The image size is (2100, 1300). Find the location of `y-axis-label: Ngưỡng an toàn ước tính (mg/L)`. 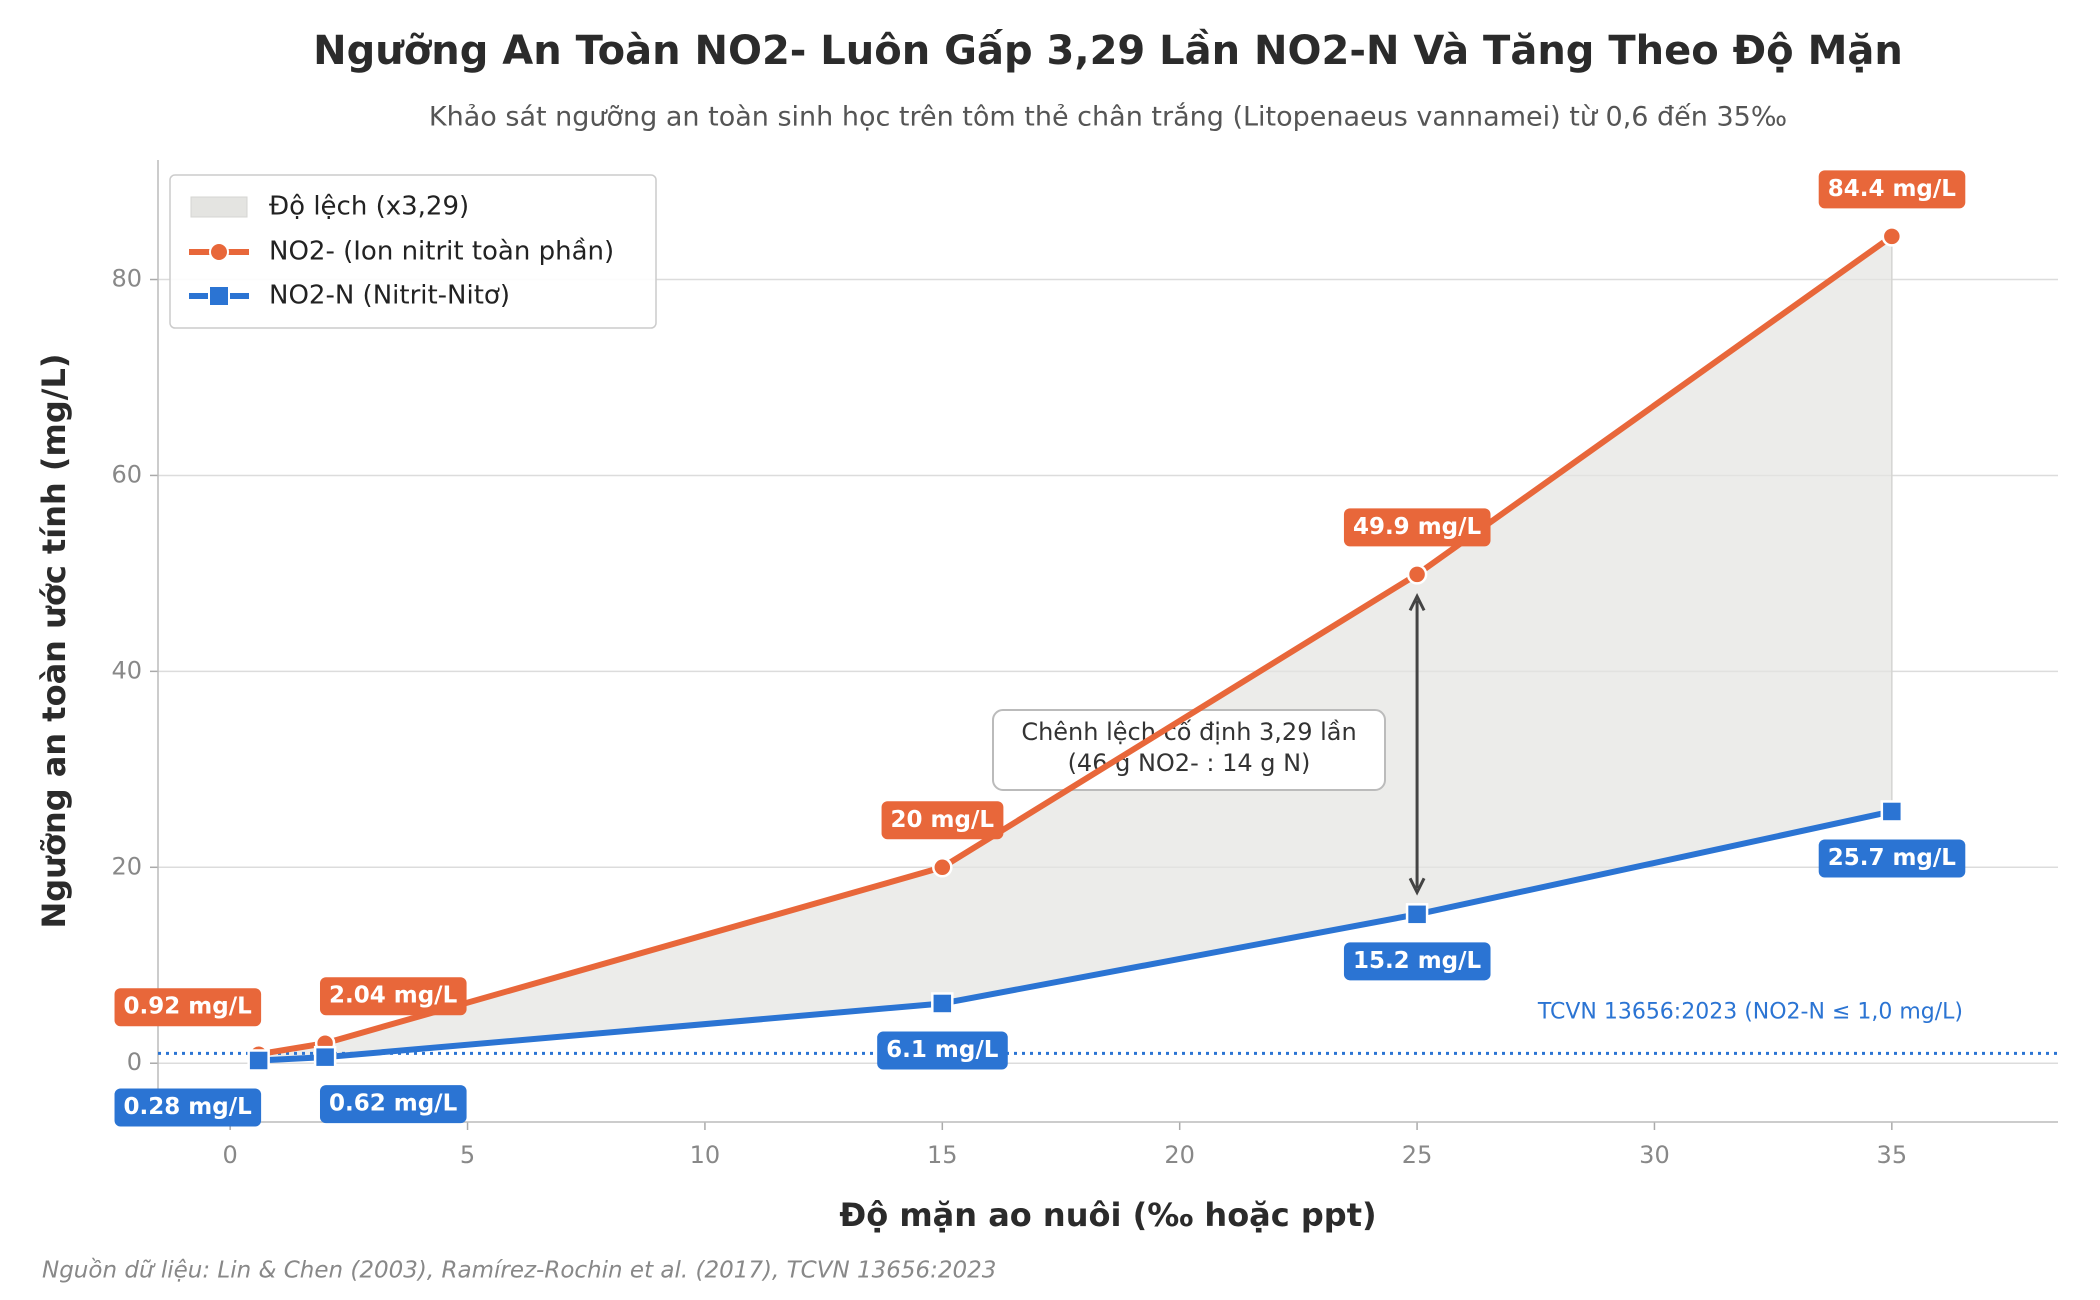

y-axis-label: Ngưỡng an toàn ước tính (mg/L) is located at coordinates (54, 640).